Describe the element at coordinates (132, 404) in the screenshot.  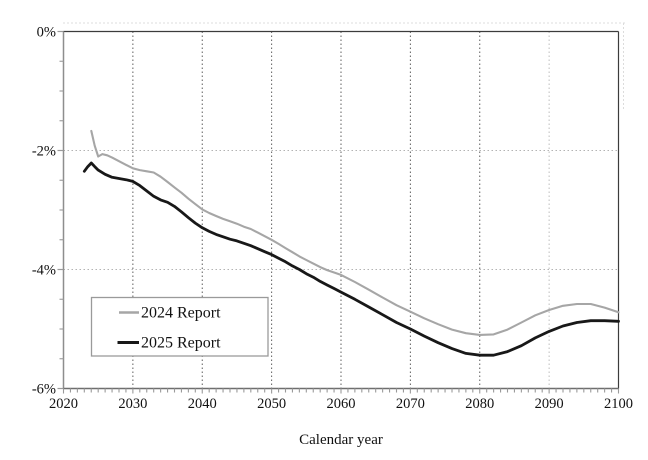
I see `x-tick-label: 2030` at that location.